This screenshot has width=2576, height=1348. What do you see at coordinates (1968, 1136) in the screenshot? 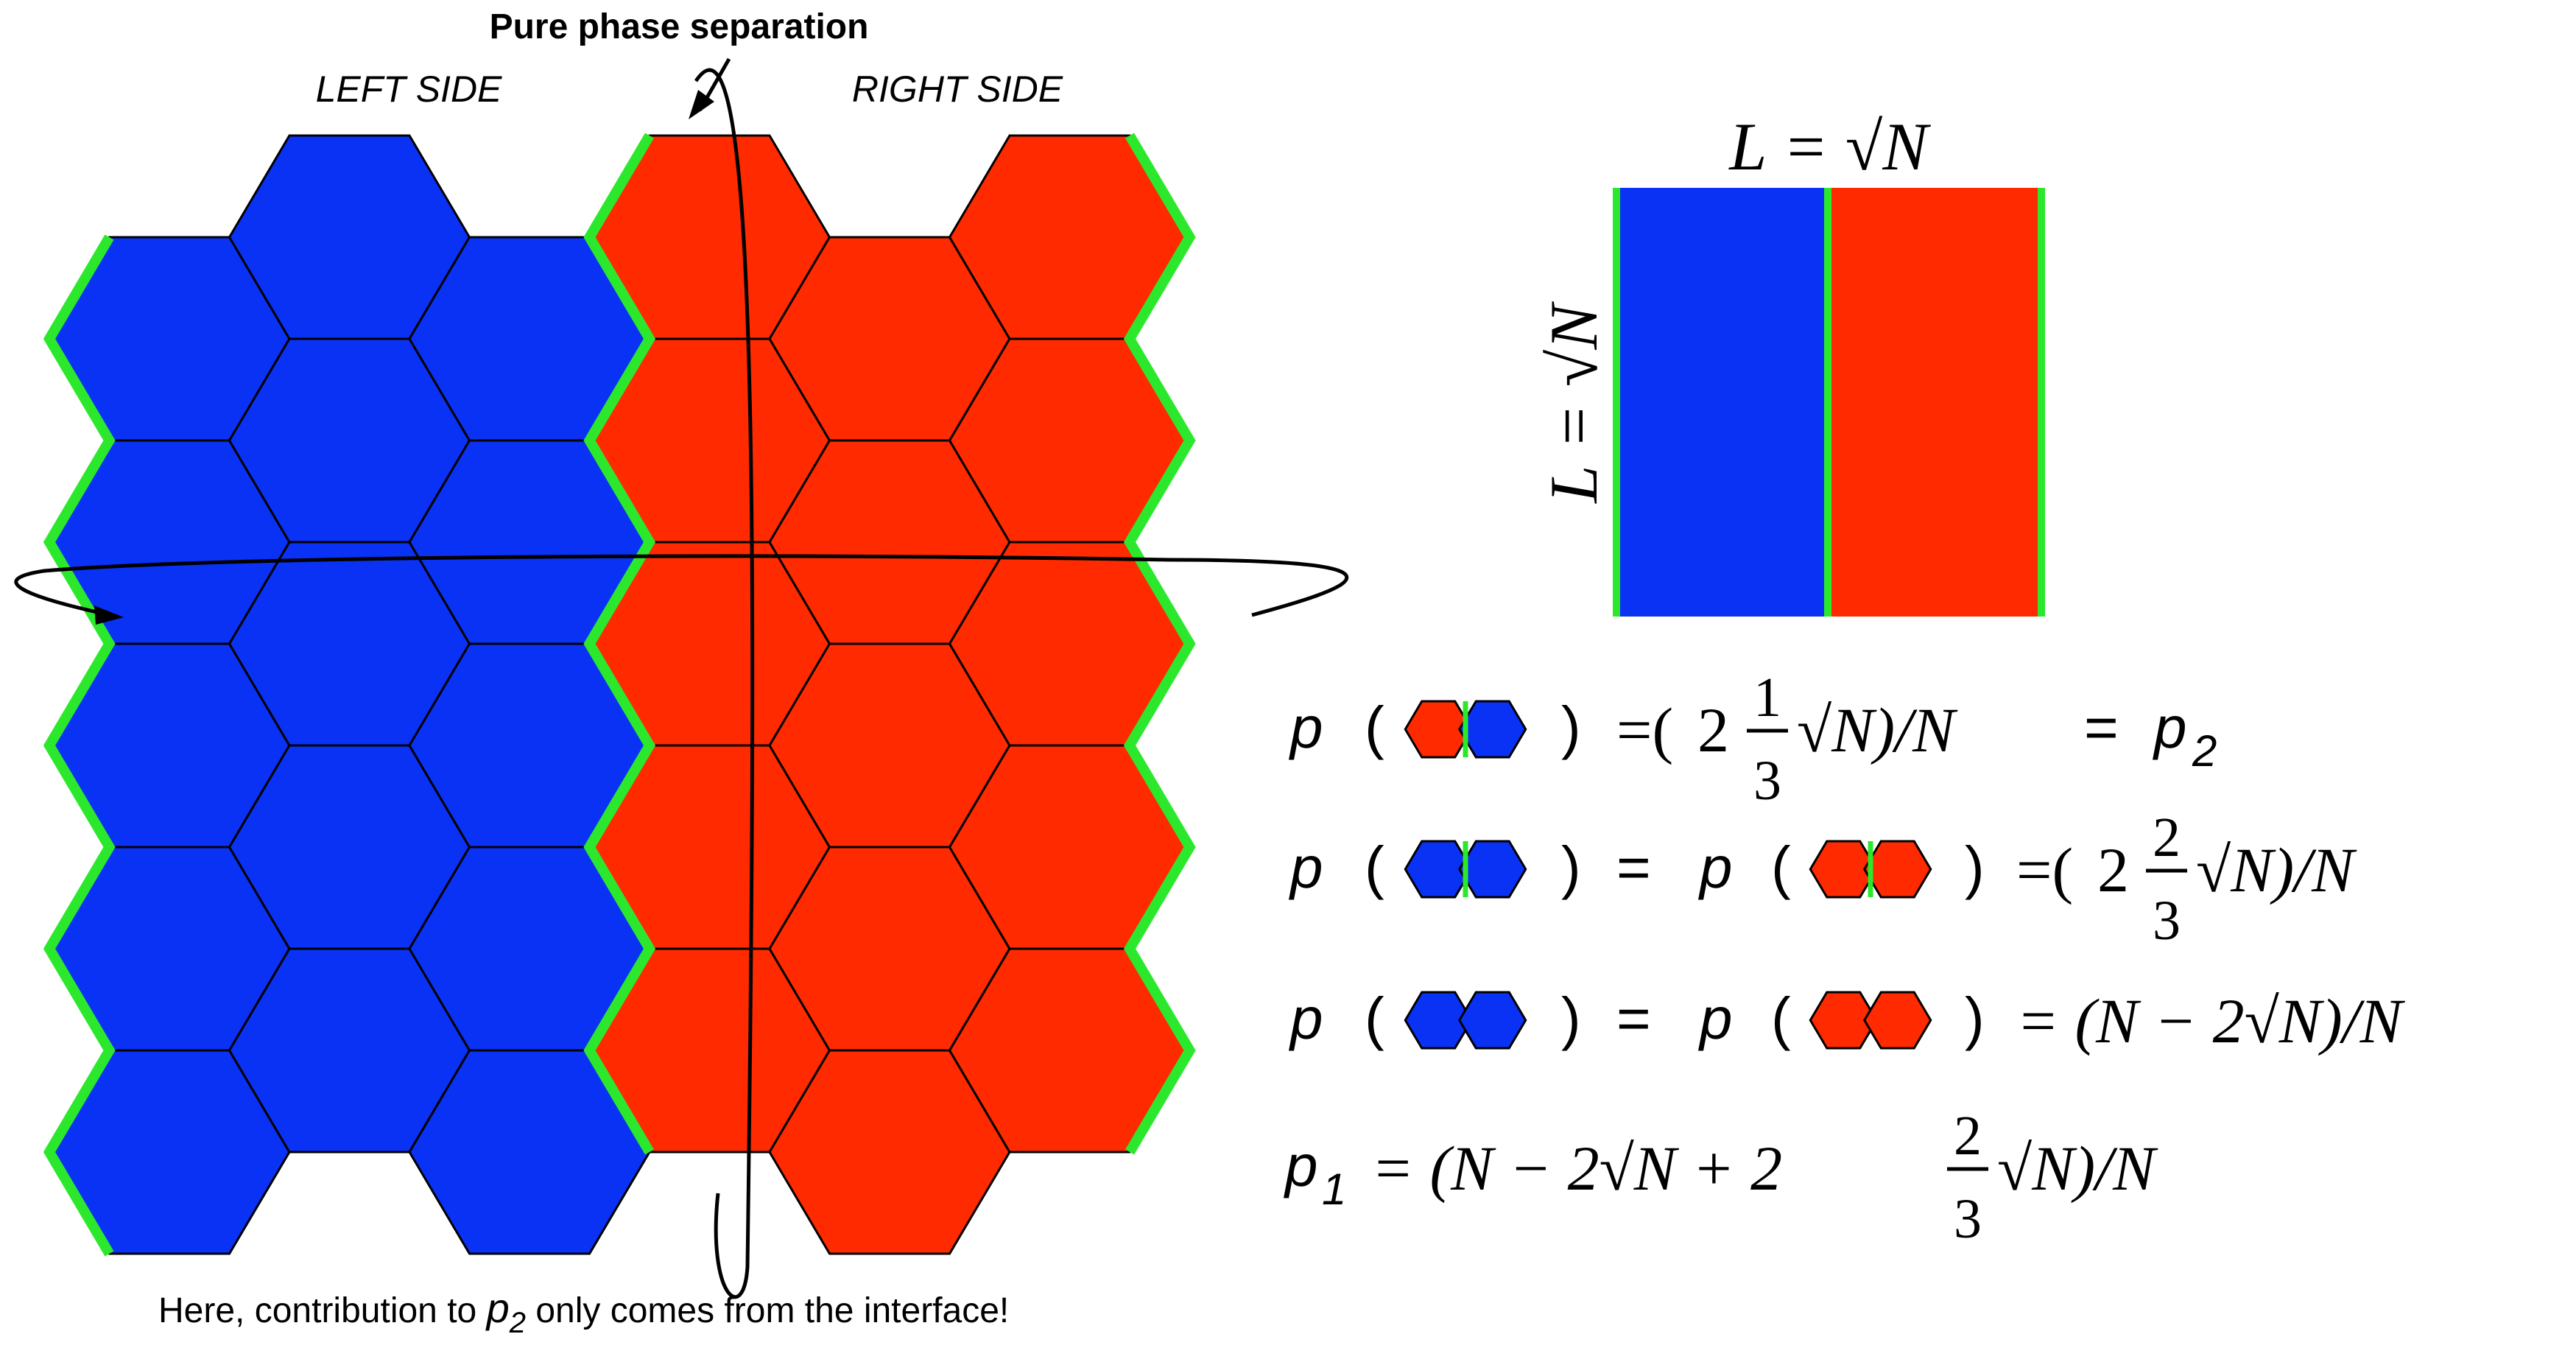
I see `eq4-num: 2` at bounding box center [1968, 1136].